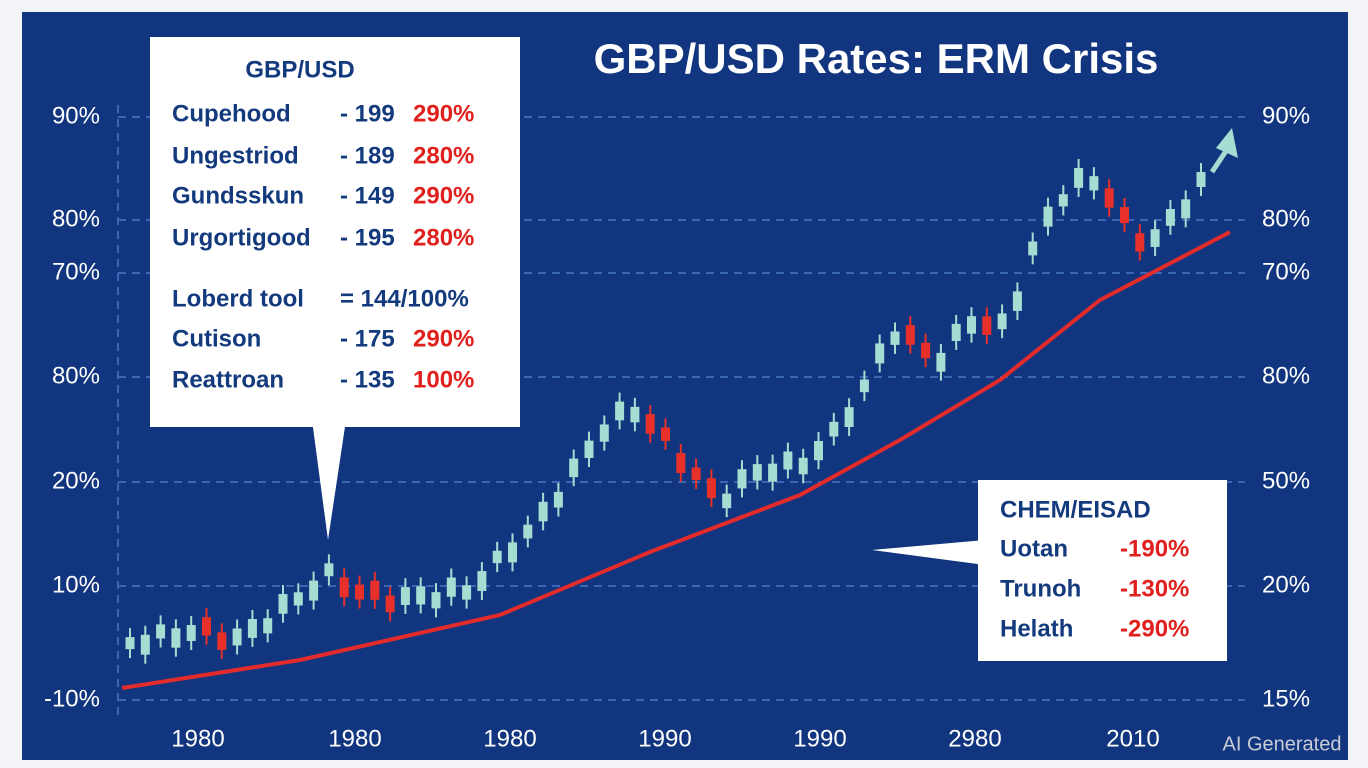 Image resolution: width=1368 pixels, height=768 pixels. I want to click on legend-label: Reattroan, so click(228, 379).